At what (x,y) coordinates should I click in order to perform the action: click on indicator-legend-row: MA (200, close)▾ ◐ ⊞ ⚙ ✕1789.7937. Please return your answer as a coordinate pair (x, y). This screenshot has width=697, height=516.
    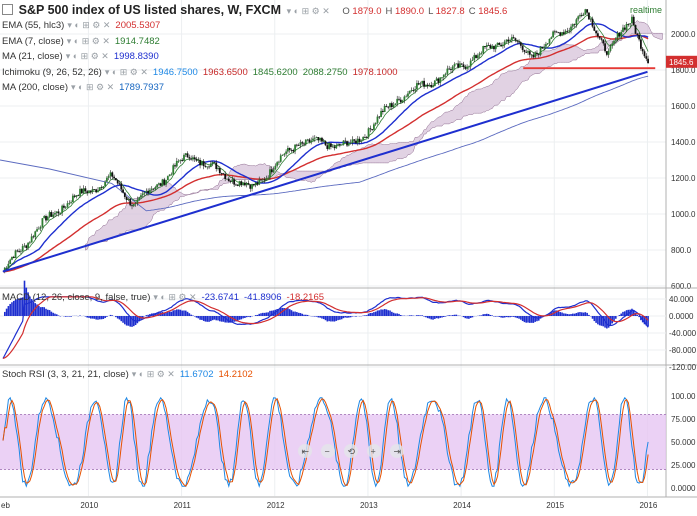
    Looking at the image, I should click on (83, 87).